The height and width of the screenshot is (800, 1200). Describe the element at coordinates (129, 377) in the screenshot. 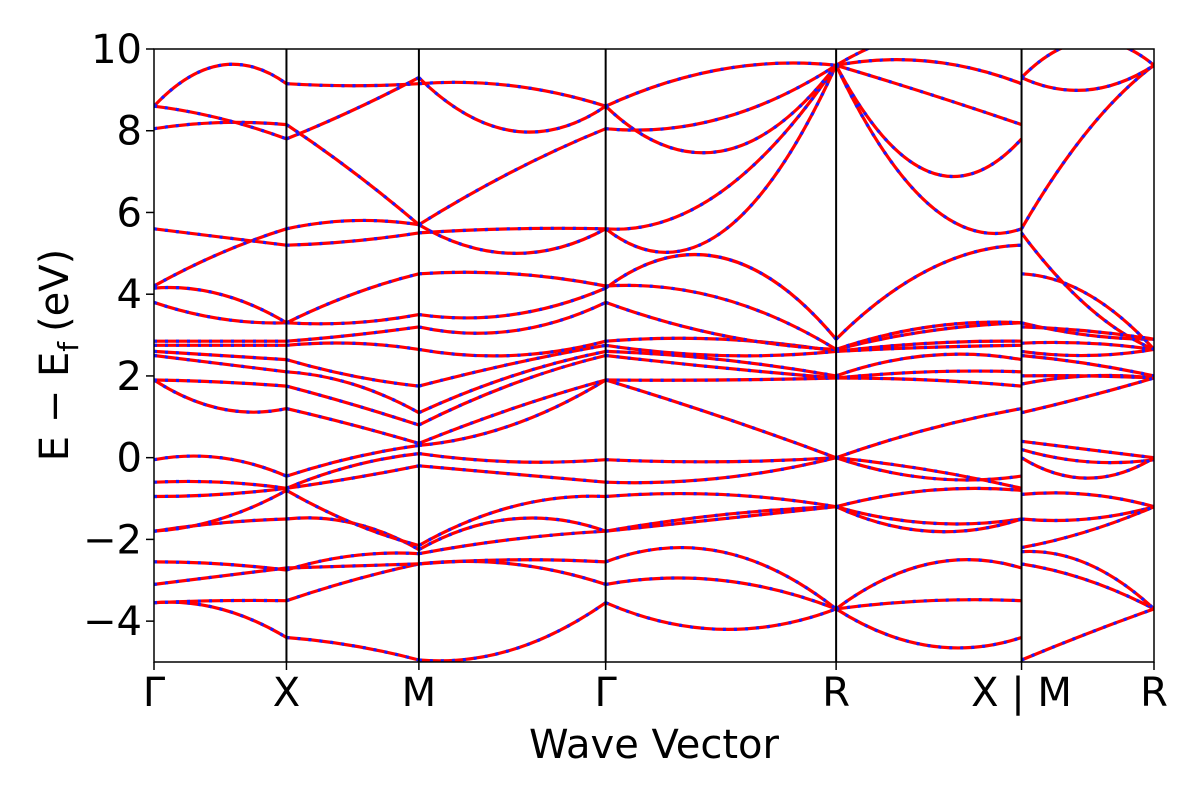

I see `y-tick-label-3: 2` at that location.